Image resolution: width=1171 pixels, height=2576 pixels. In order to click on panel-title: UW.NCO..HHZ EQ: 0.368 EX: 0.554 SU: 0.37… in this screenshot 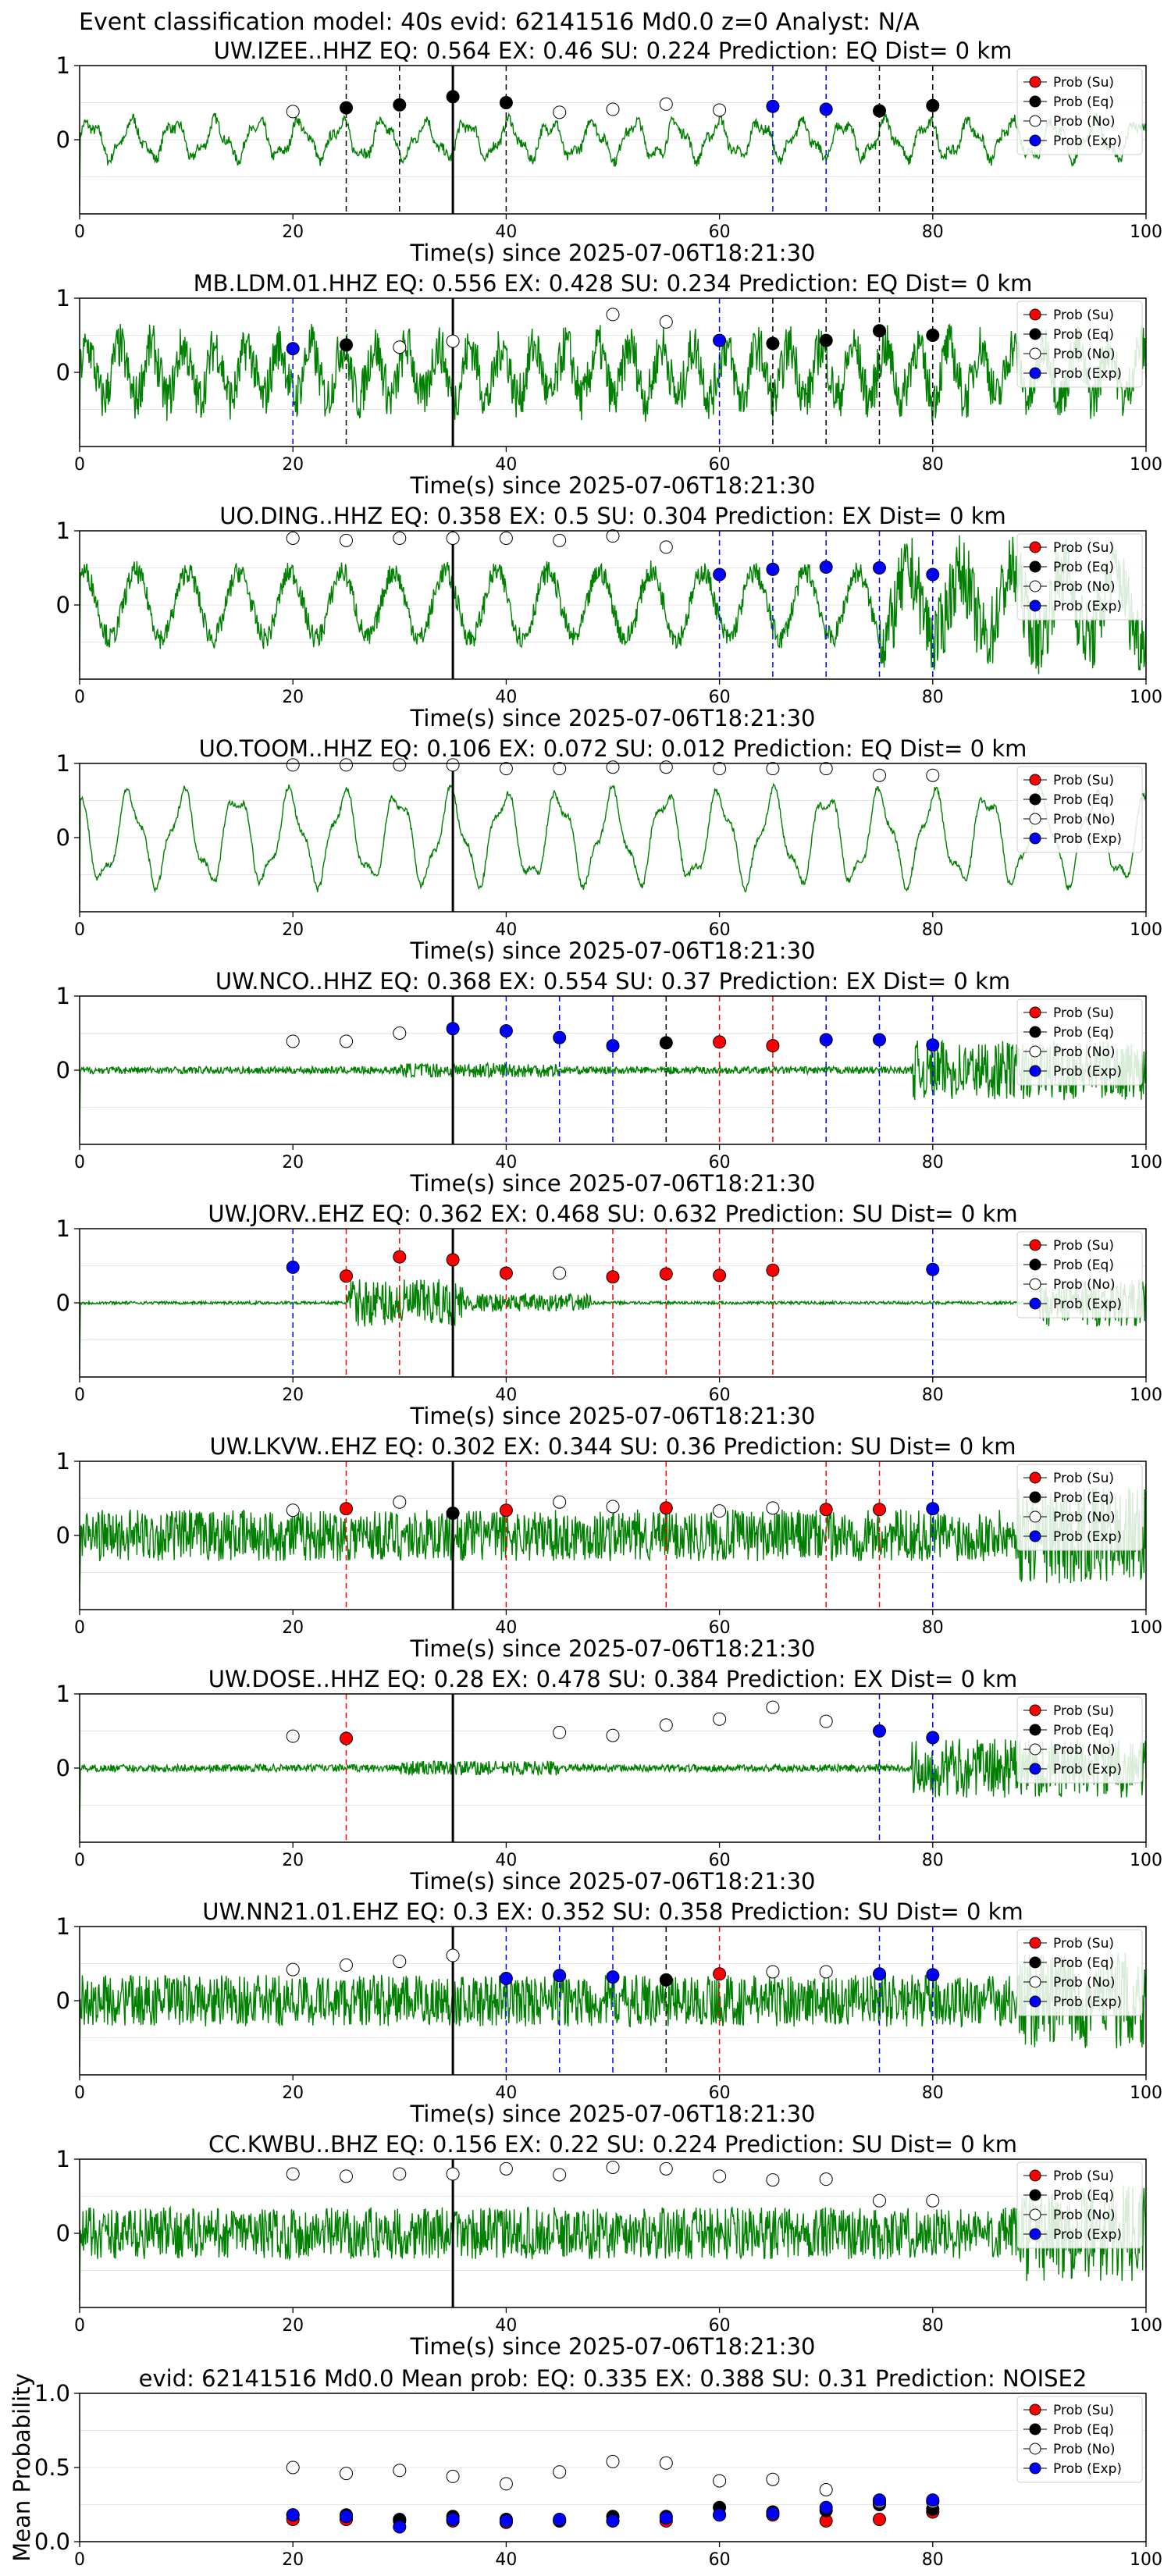, I will do `click(612, 981)`.